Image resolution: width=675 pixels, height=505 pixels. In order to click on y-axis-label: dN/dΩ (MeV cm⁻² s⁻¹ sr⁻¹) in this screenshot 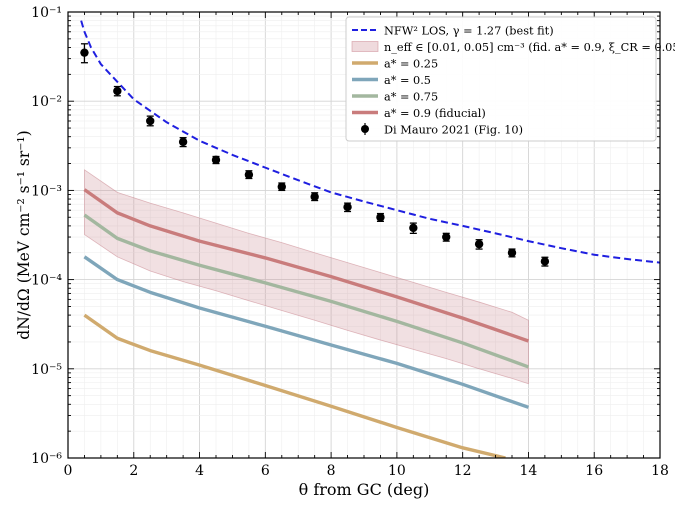, I will do `click(24, 234)`.